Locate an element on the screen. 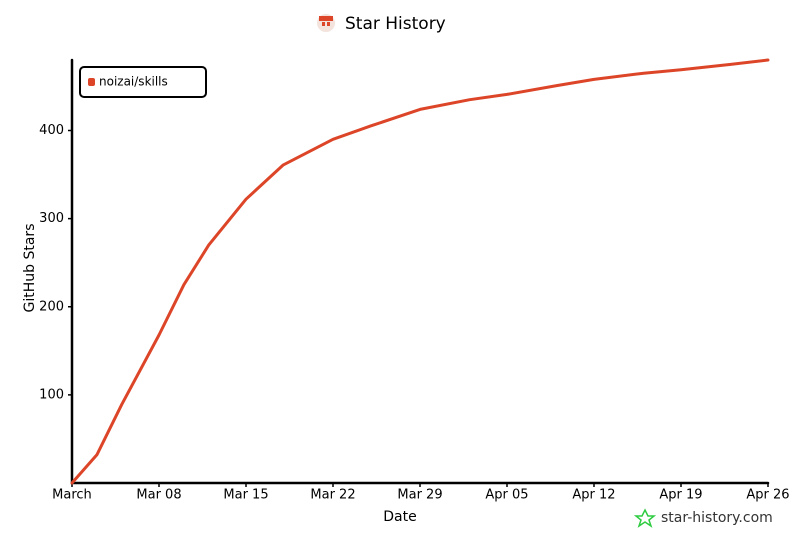  x-tick-label: Apr 12 is located at coordinates (593, 495).